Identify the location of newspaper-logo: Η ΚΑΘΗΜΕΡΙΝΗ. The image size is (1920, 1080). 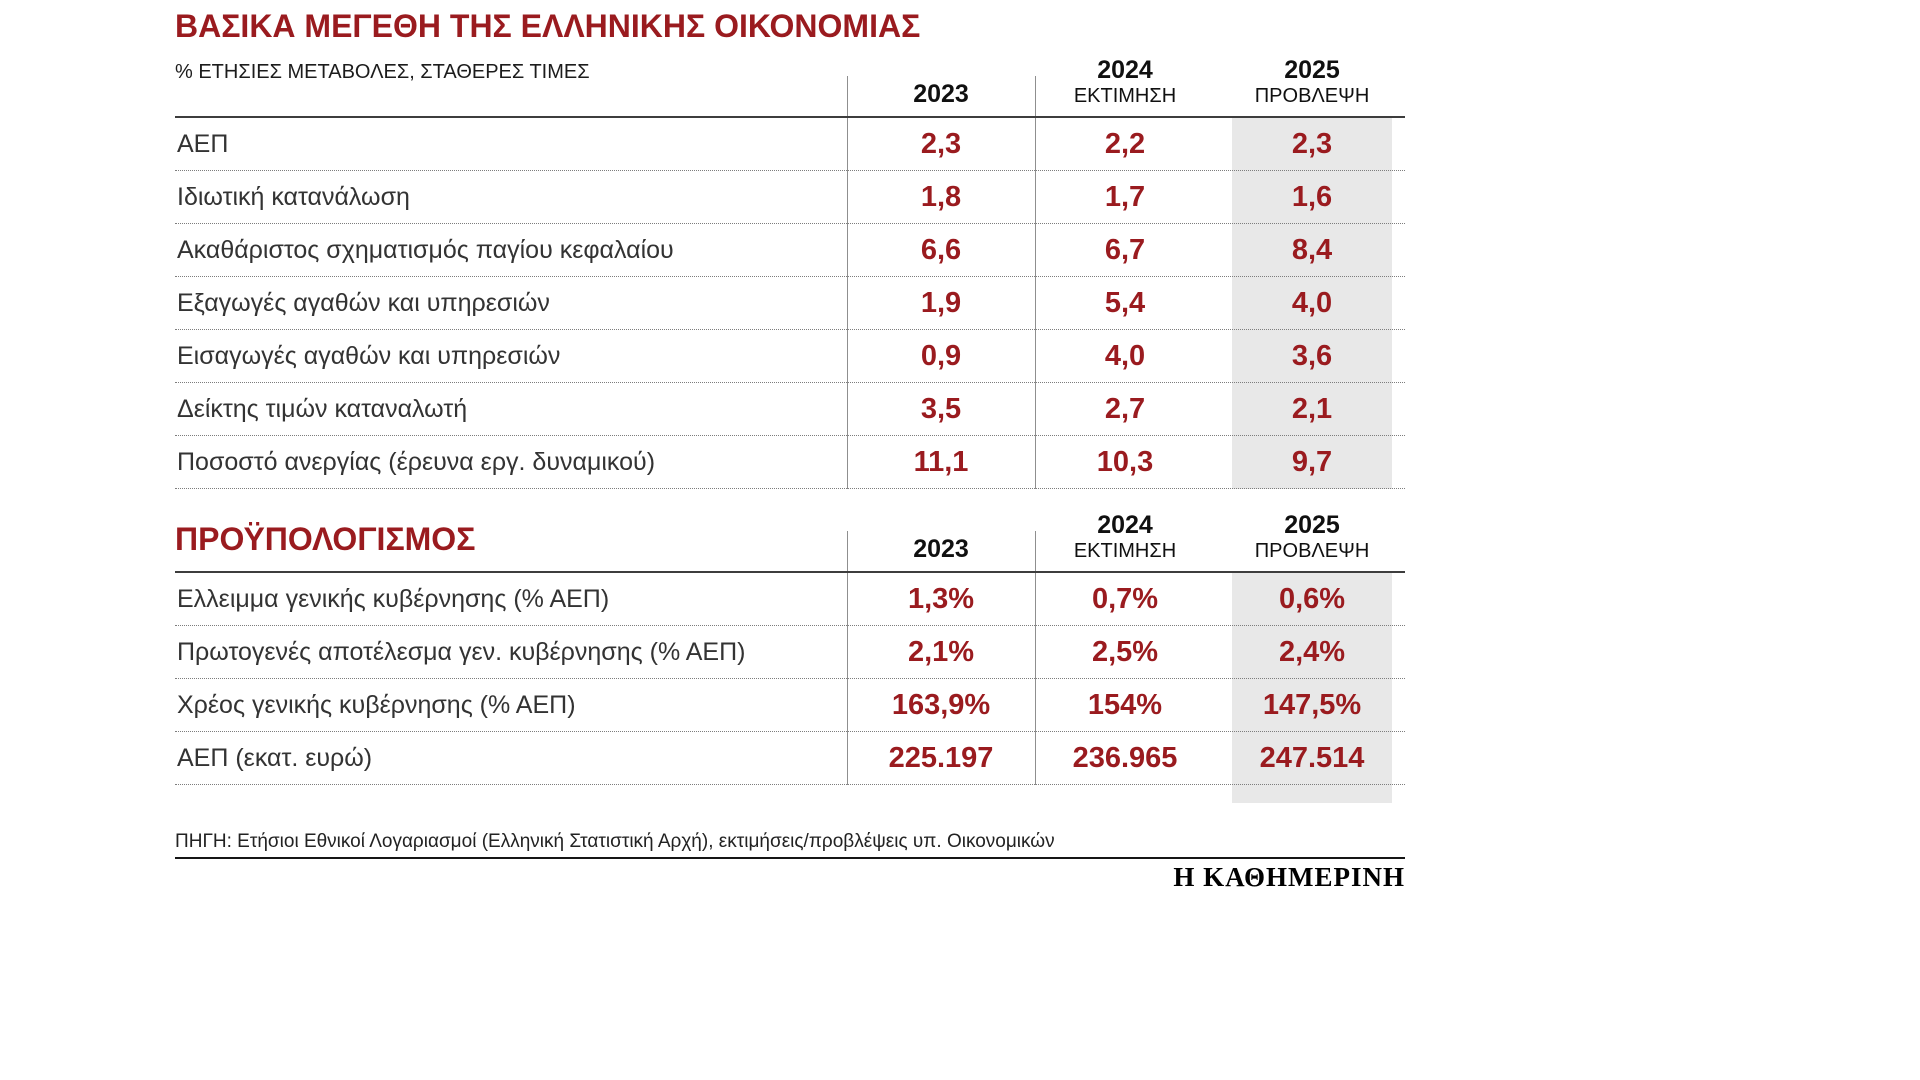
(1289, 877).